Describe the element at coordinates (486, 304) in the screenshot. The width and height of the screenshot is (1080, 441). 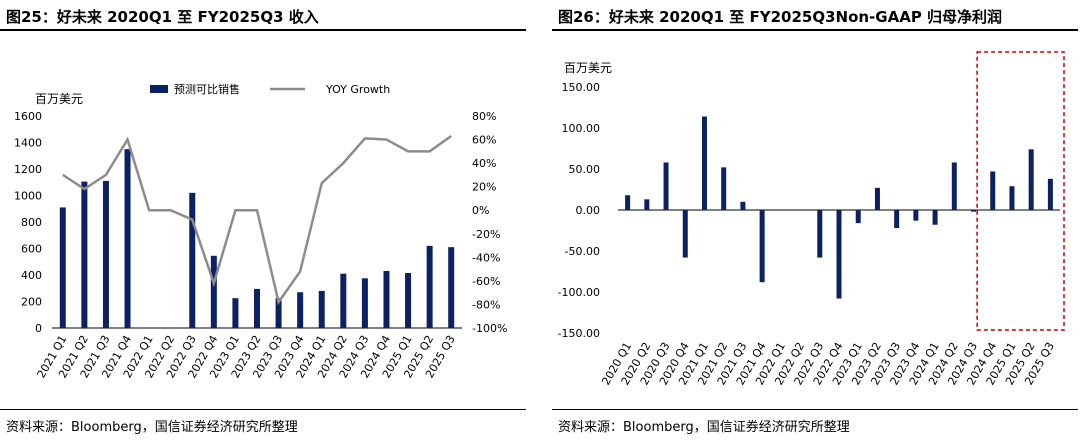
I see `y2-tick-label: -80%` at that location.